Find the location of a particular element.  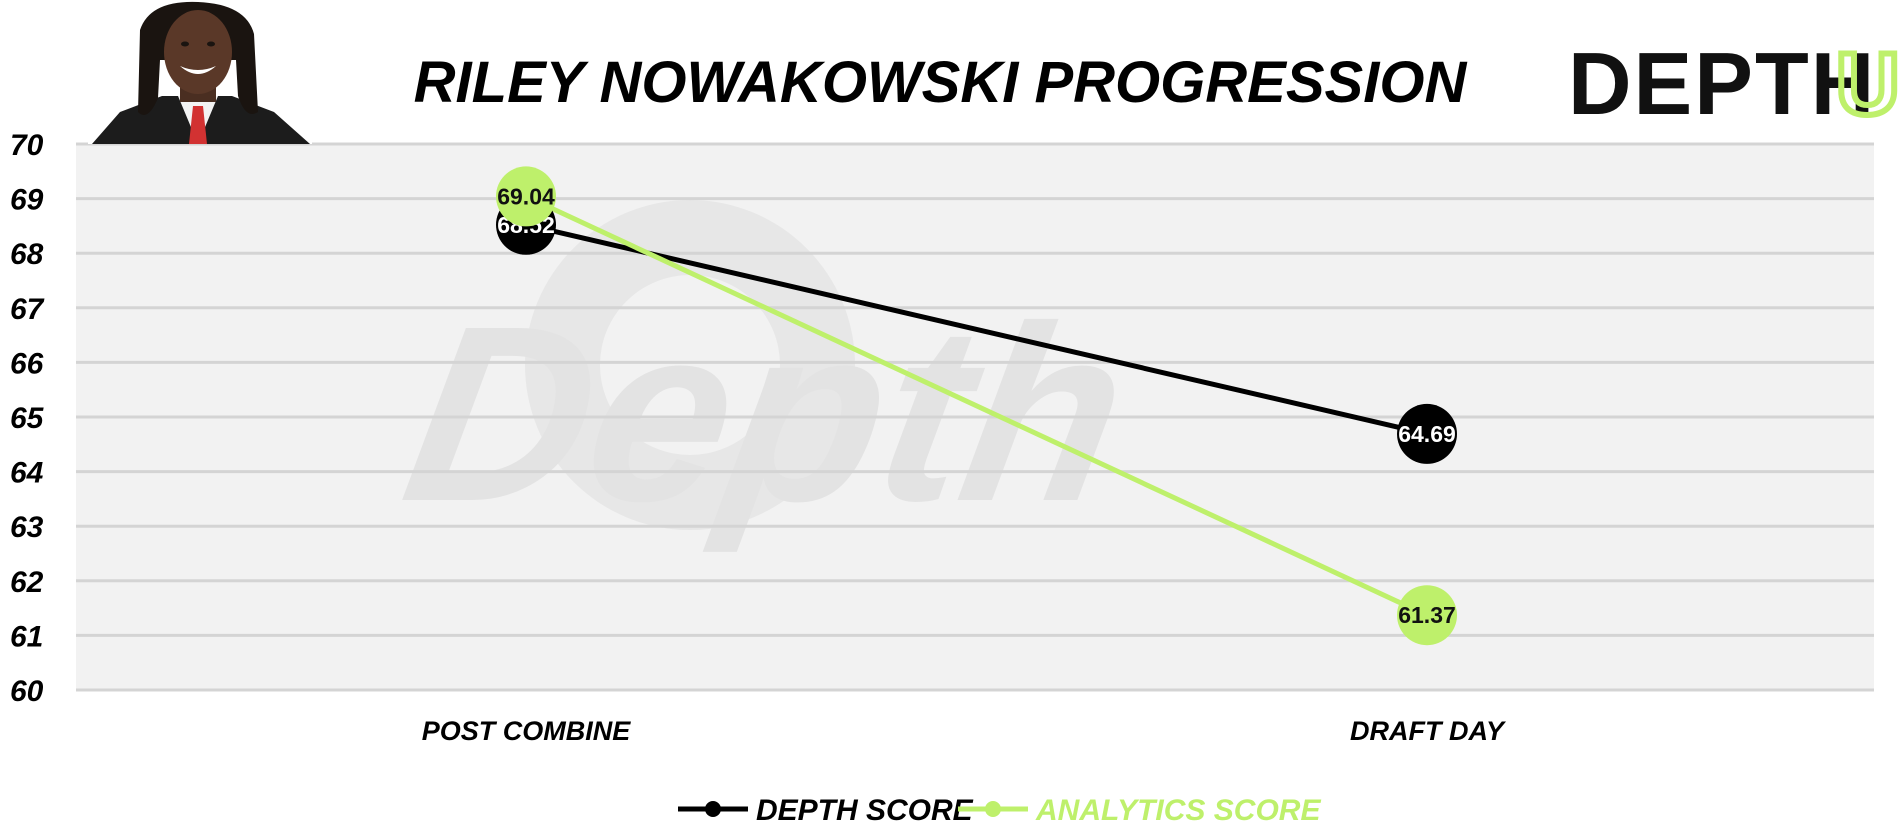

data-label: 61.37 is located at coordinates (1427, 615).